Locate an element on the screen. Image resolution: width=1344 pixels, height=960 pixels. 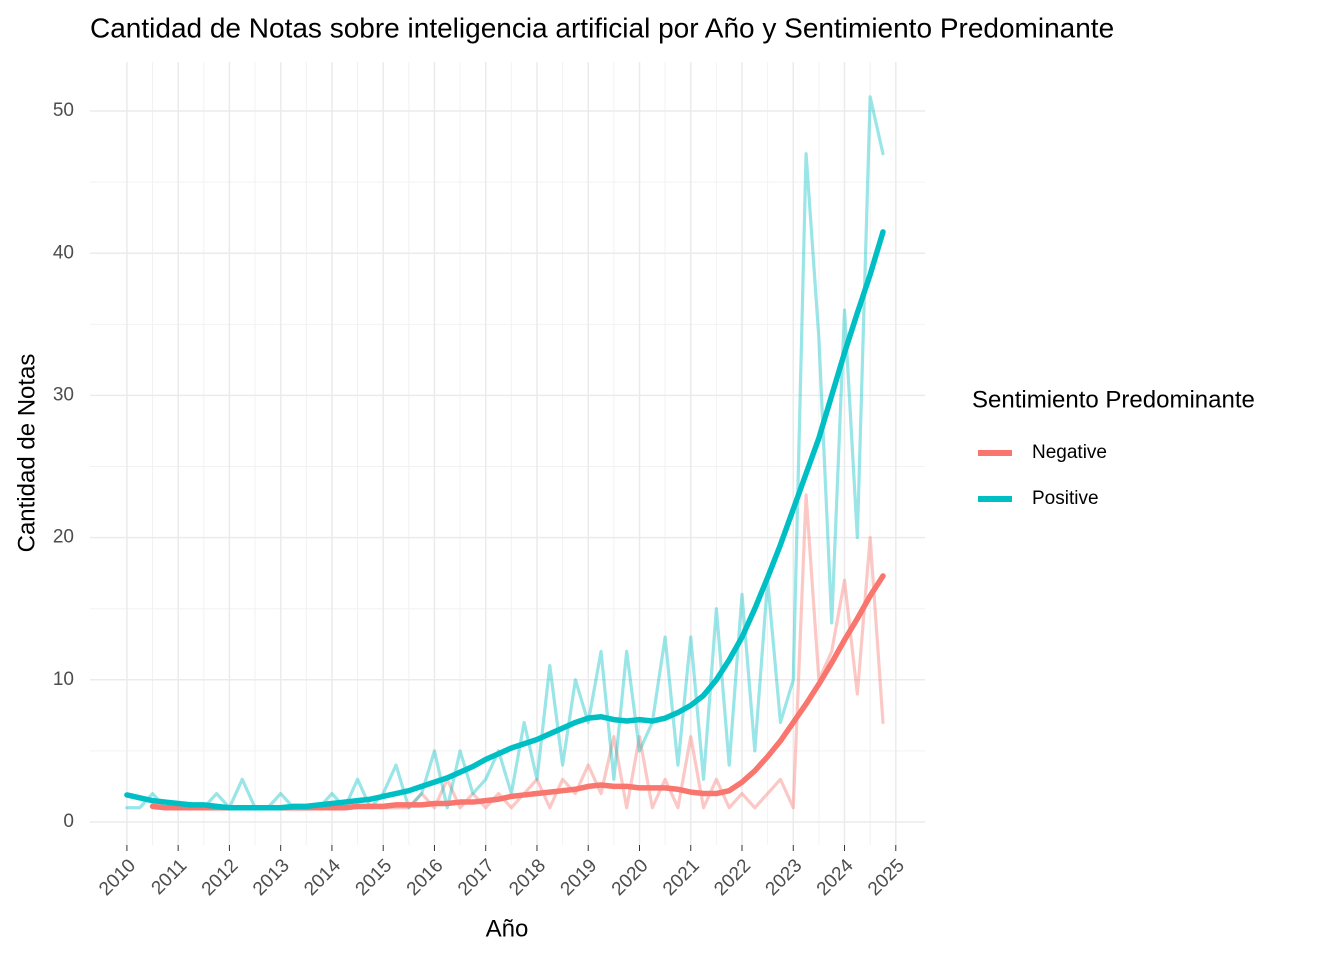
y-axis-title: Cantidad de Notas is located at coordinates (26, 453).